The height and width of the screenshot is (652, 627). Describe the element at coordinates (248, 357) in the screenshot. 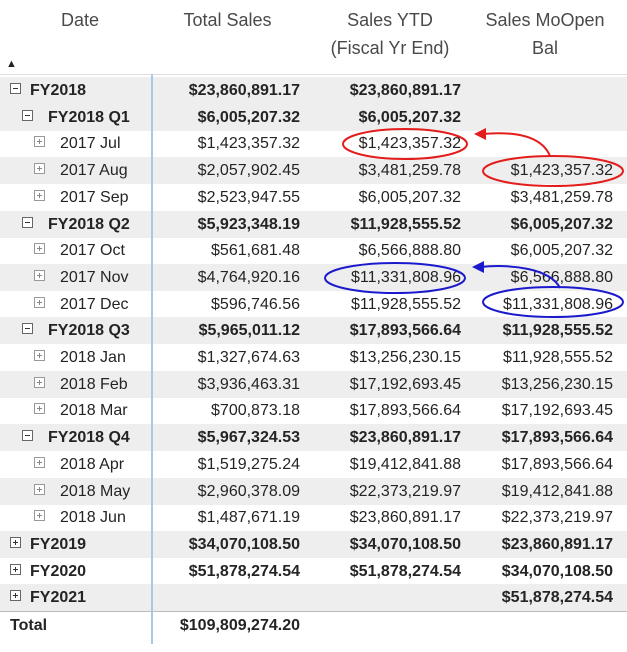

I see `cell-total-sales: $1,327,674.63` at that location.